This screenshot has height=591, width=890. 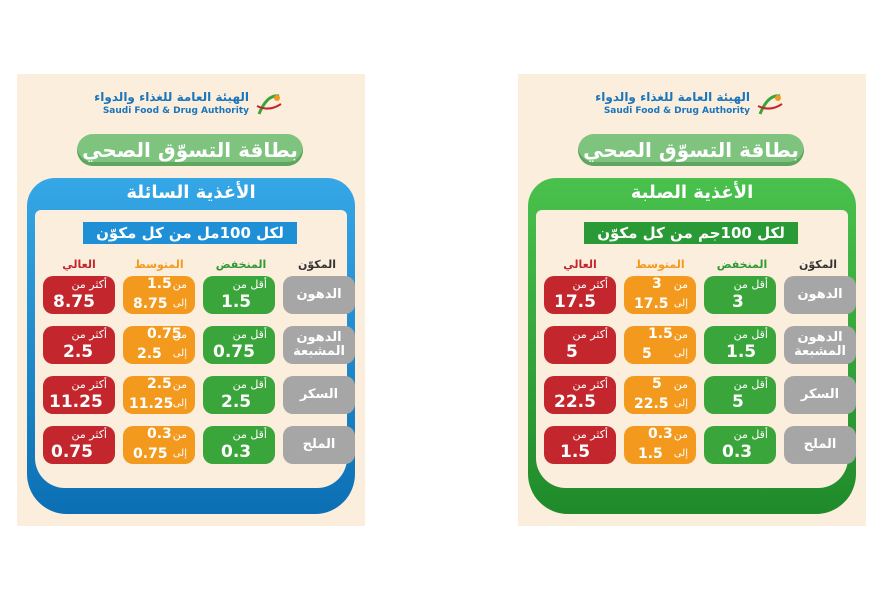 I want to click on mid-to-value: 22.5, so click(x=651, y=404).